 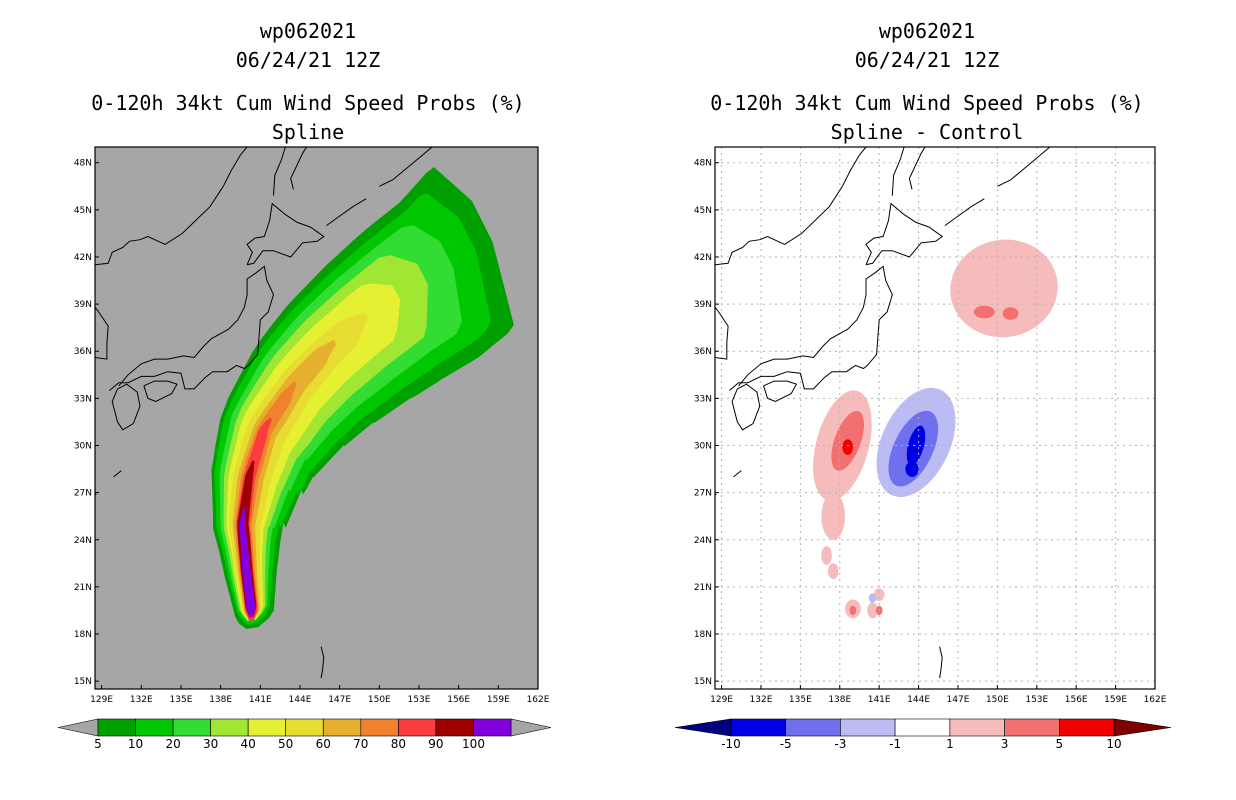 I want to click on x-tick-label: 156E, so click(x=458, y=700).